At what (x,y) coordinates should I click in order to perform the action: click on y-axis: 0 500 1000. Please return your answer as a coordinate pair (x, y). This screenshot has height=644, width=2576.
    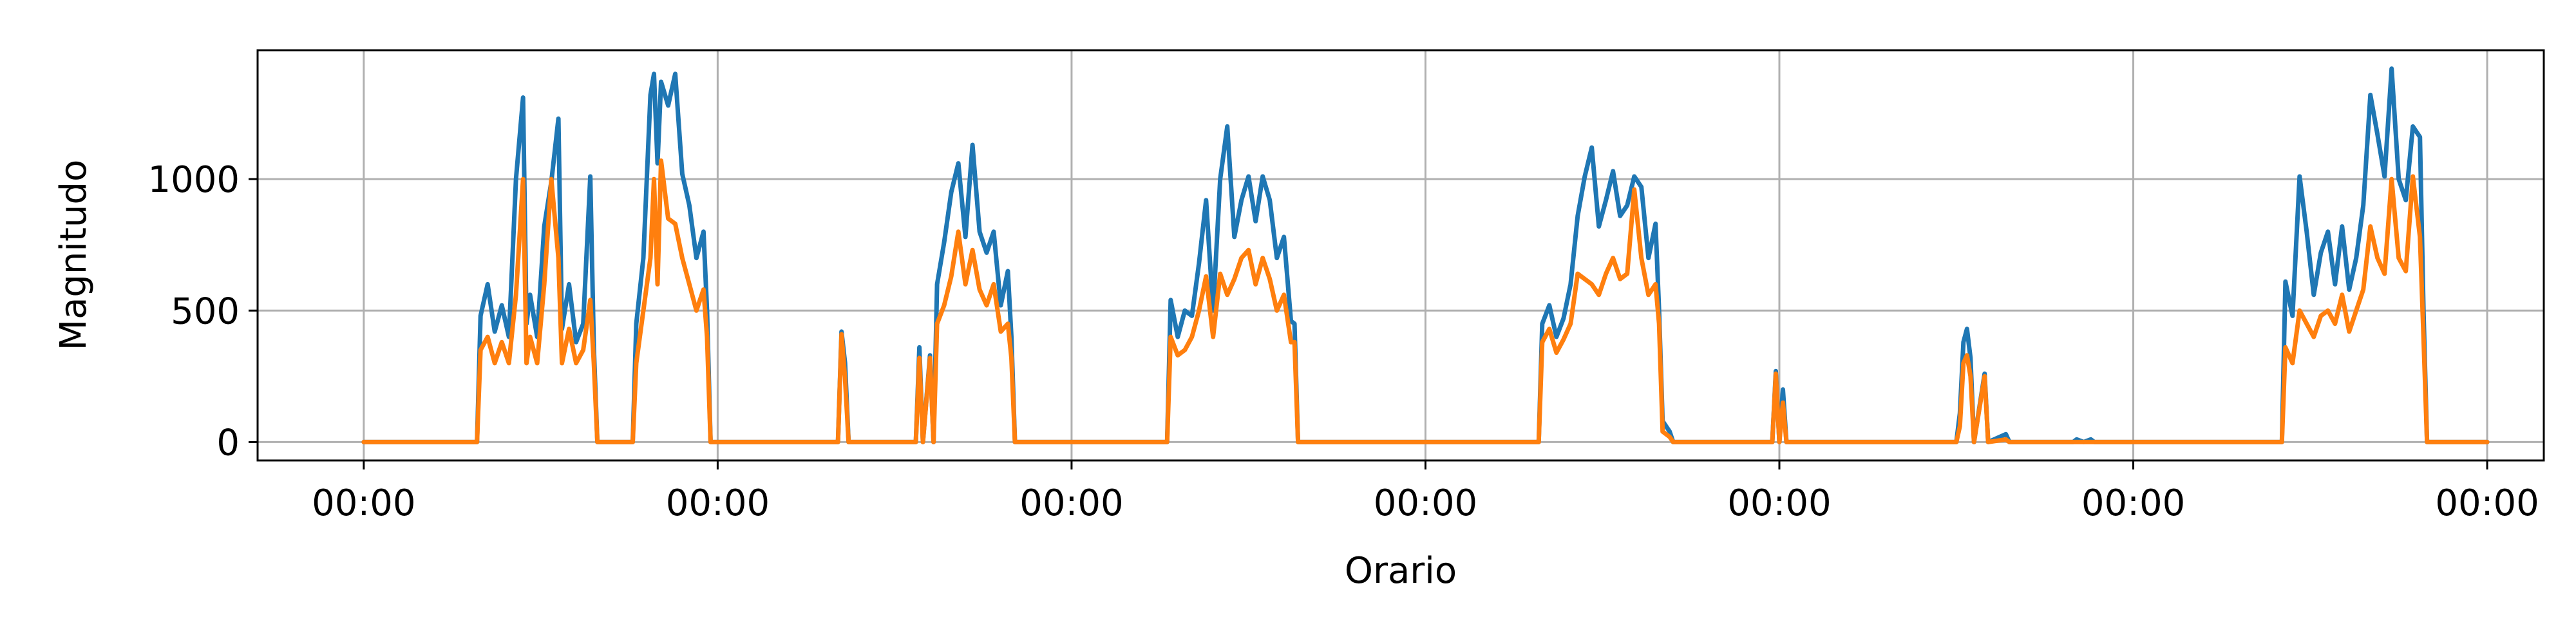
    Looking at the image, I should click on (202, 311).